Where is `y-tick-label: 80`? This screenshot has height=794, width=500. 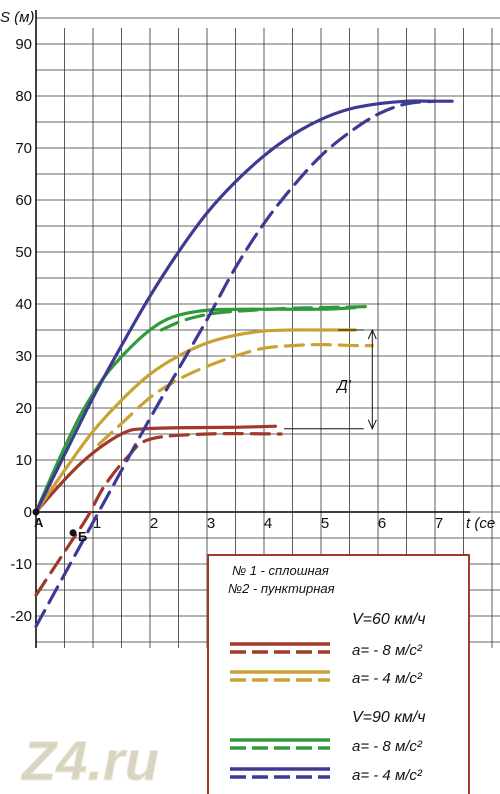
y-tick-label: 80 is located at coordinates (23, 96).